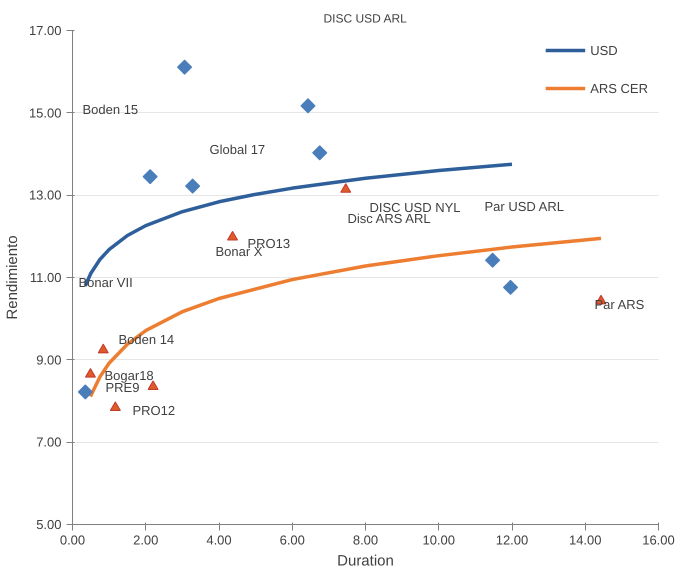 This screenshot has height=584, width=688. What do you see at coordinates (524, 206) in the screenshot?
I see `annotation: Par USD ARL` at bounding box center [524, 206].